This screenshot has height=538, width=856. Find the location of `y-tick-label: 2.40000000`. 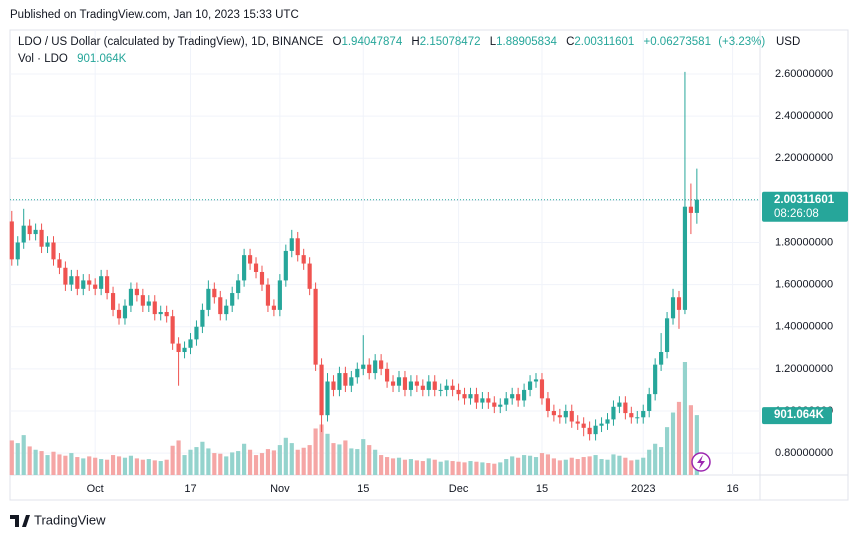

y-tick-label: 2.40000000 is located at coordinates (804, 116).